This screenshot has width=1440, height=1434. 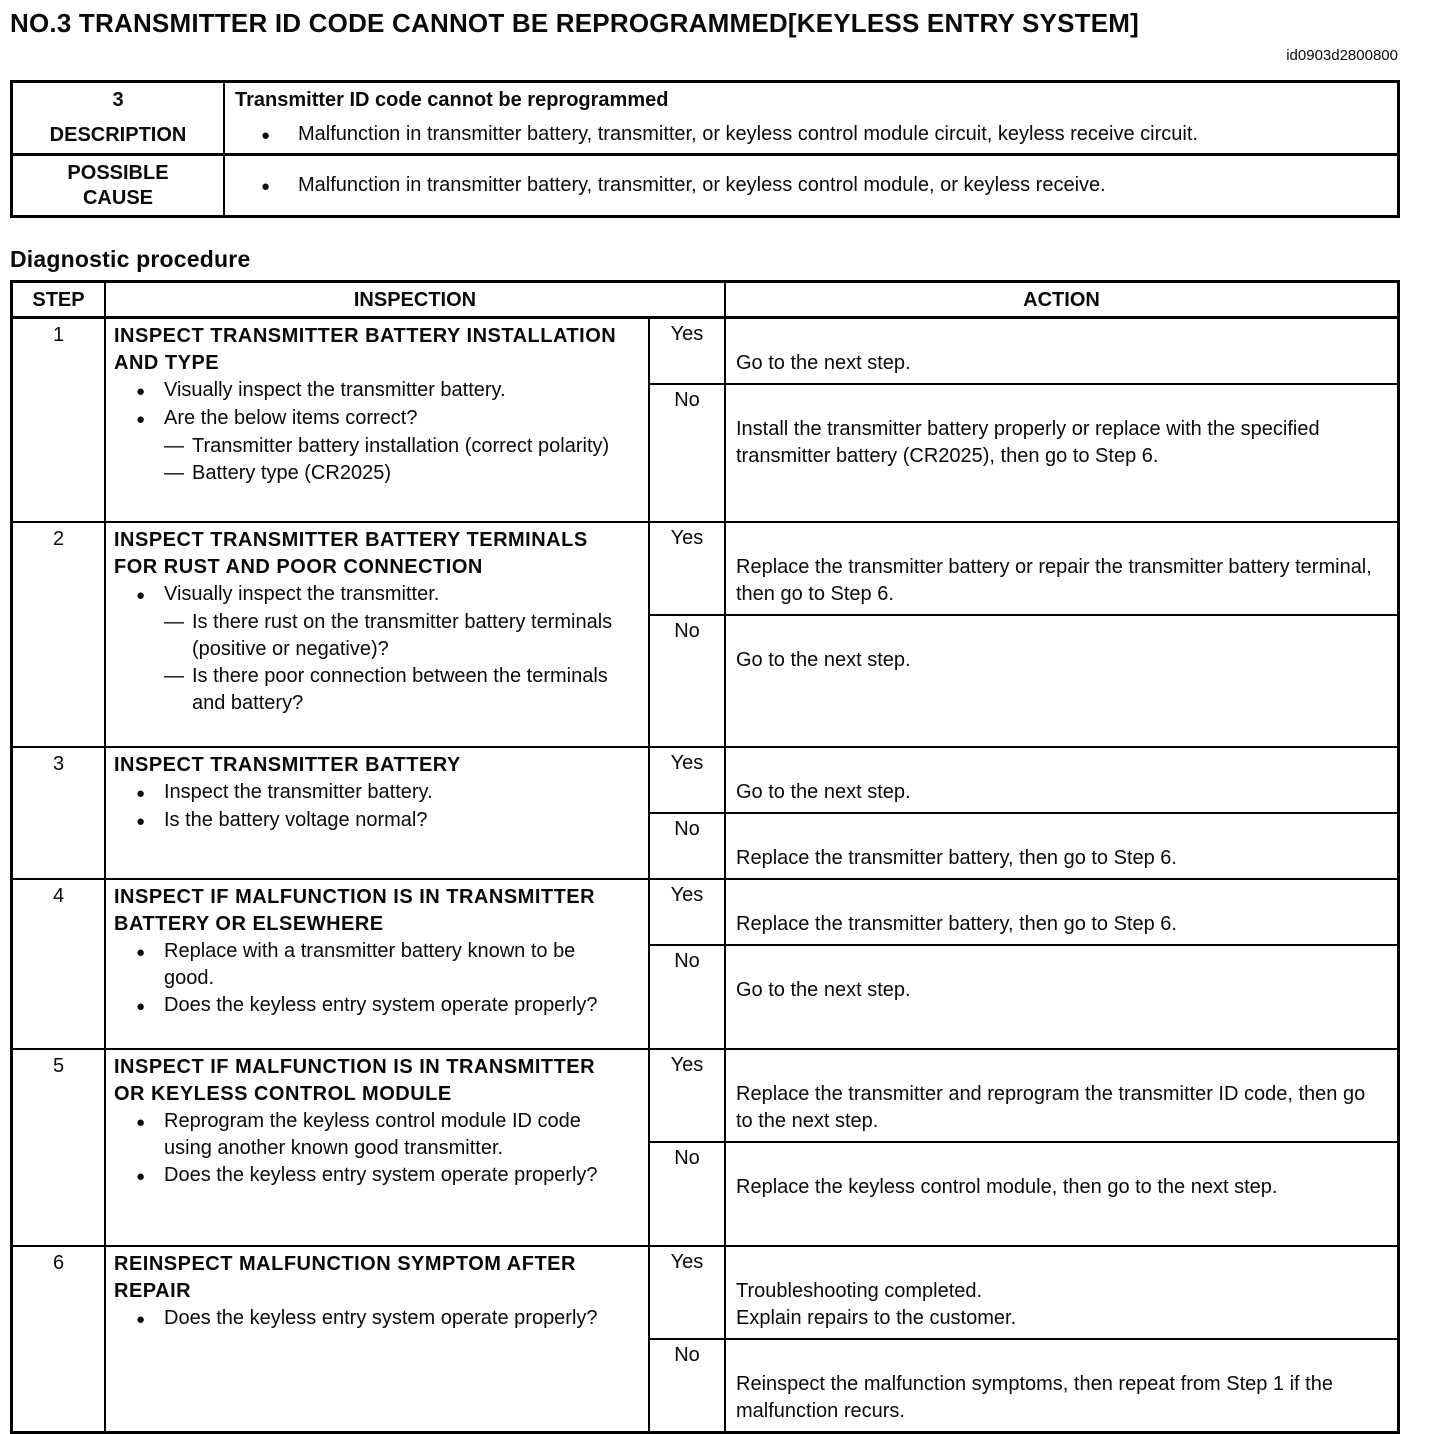 I want to click on inspection-item-text: Battery type (CR2025), so click(x=291, y=473).